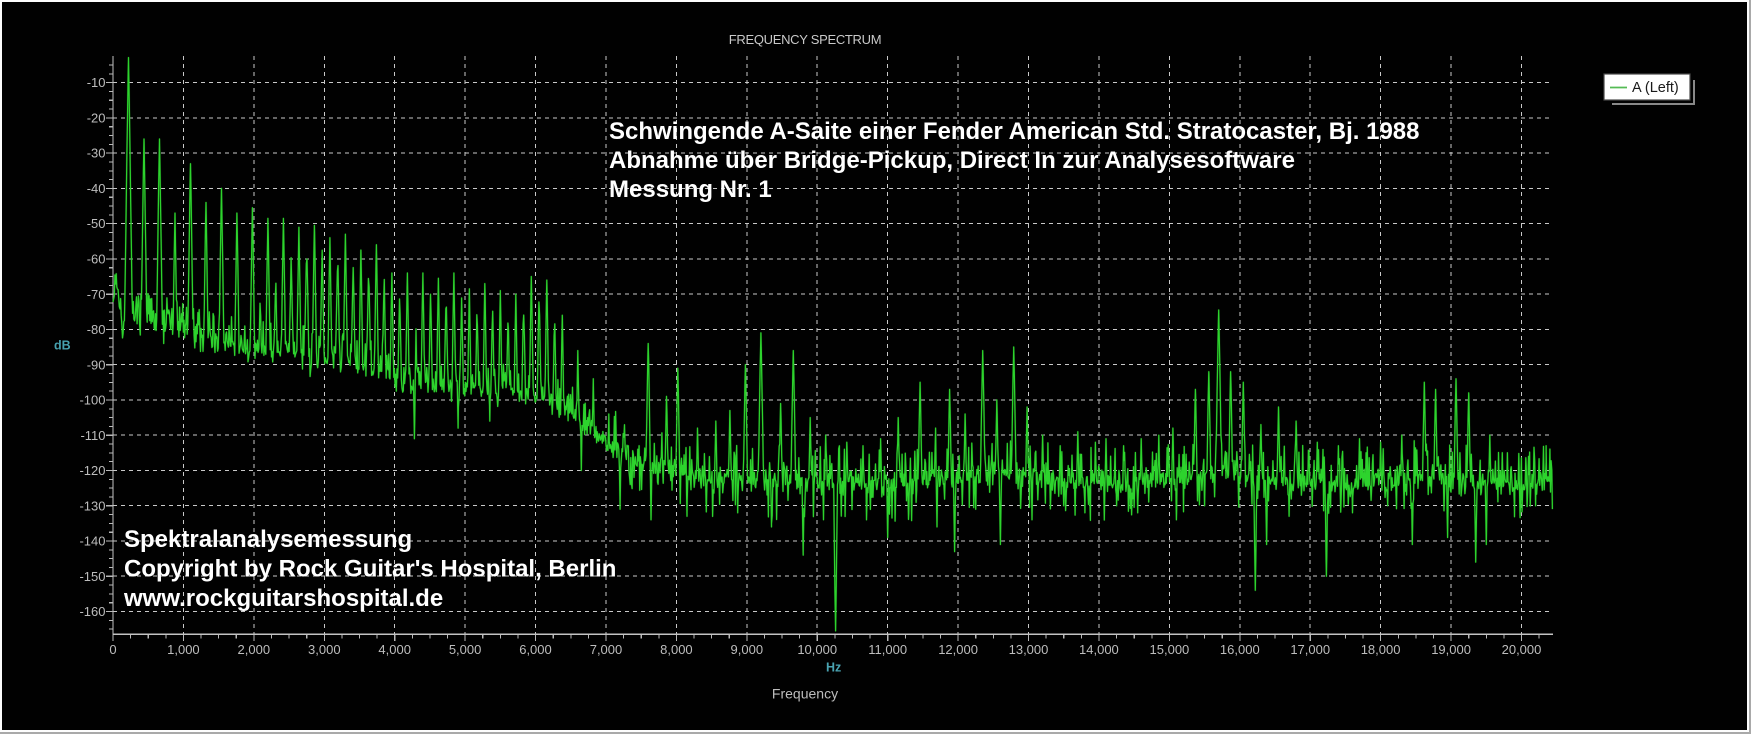  What do you see at coordinates (92, 541) in the screenshot?
I see `svg-text: -140` at bounding box center [92, 541].